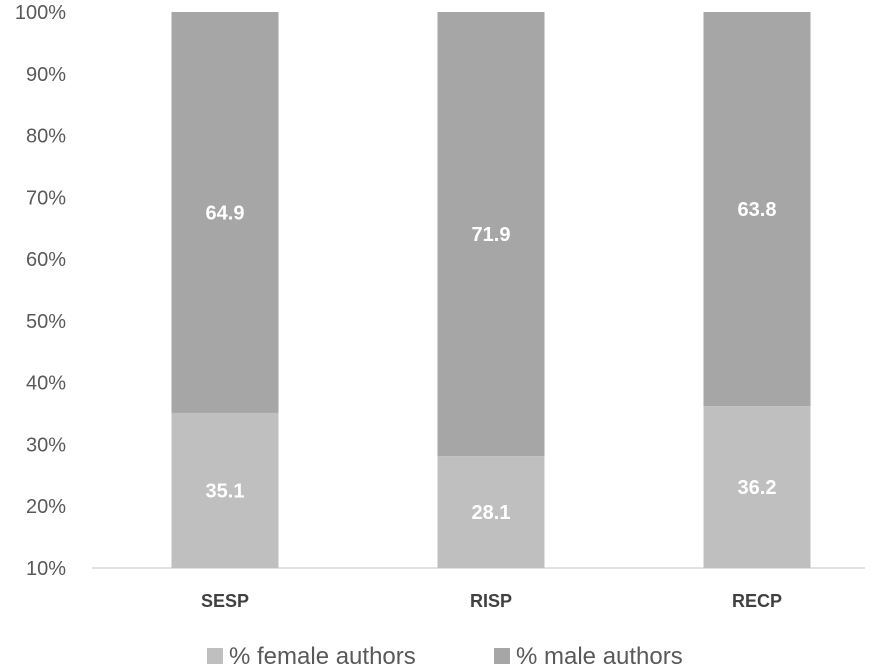  What do you see at coordinates (757, 601) in the screenshot?
I see `x-tick-label: RECP` at bounding box center [757, 601].